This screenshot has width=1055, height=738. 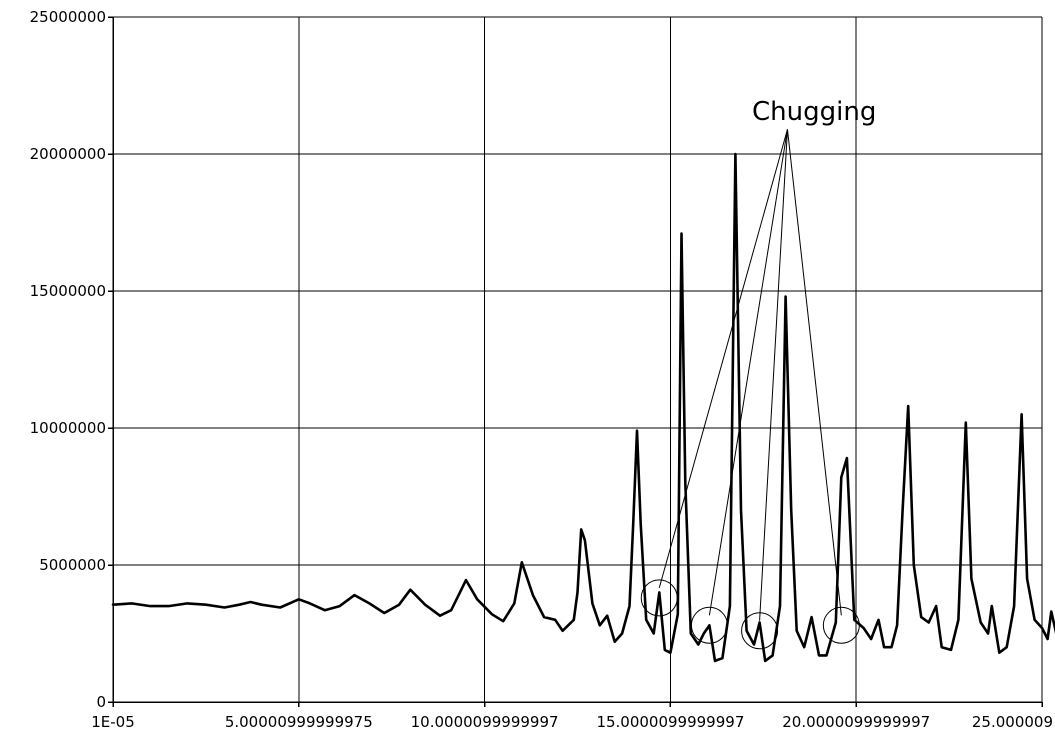 I want to click on x-tick-label: 25.000009, so click(x=1012, y=722).